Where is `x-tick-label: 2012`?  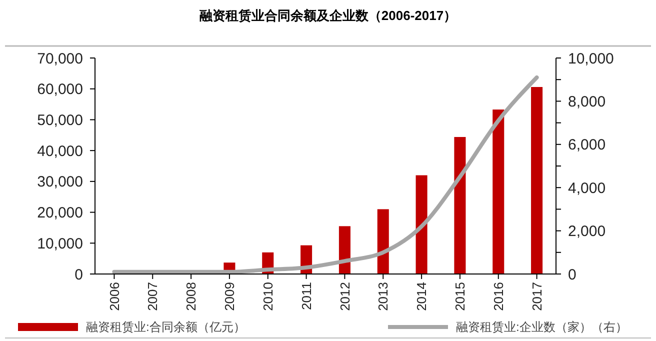 x-tick-label: 2012 is located at coordinates (344, 296).